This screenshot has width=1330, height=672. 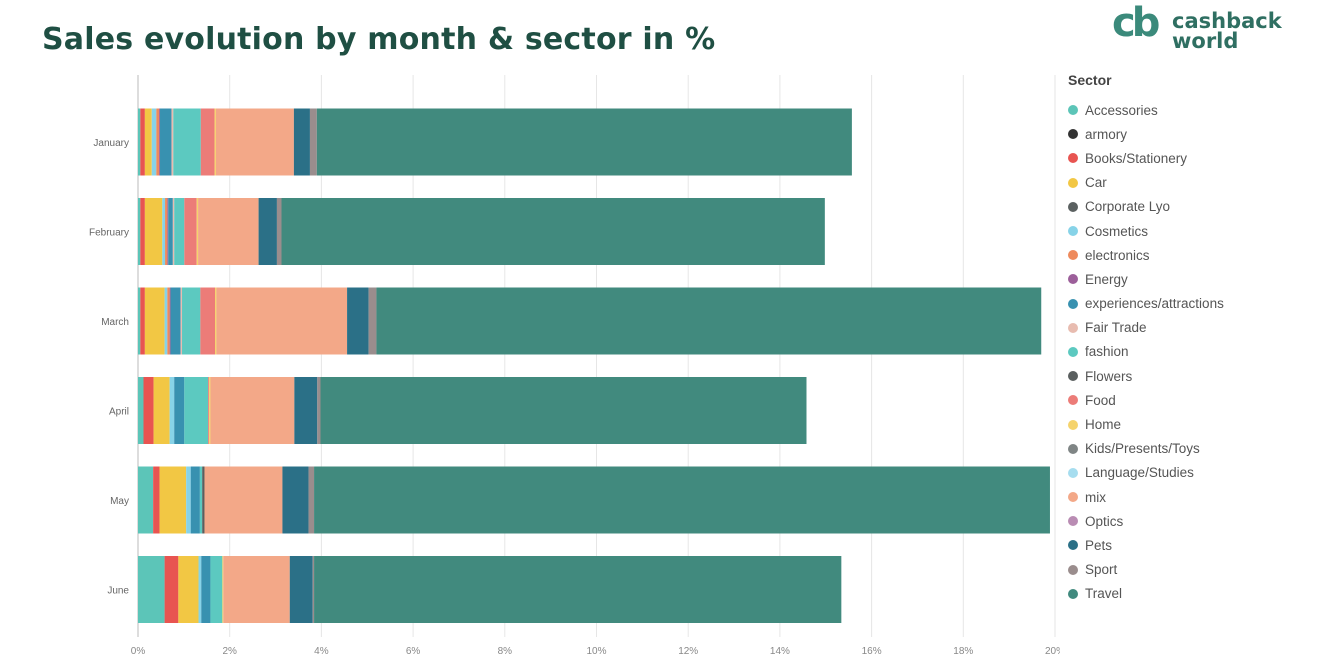 I want to click on legend-item-pets: Pets, so click(x=1195, y=545).